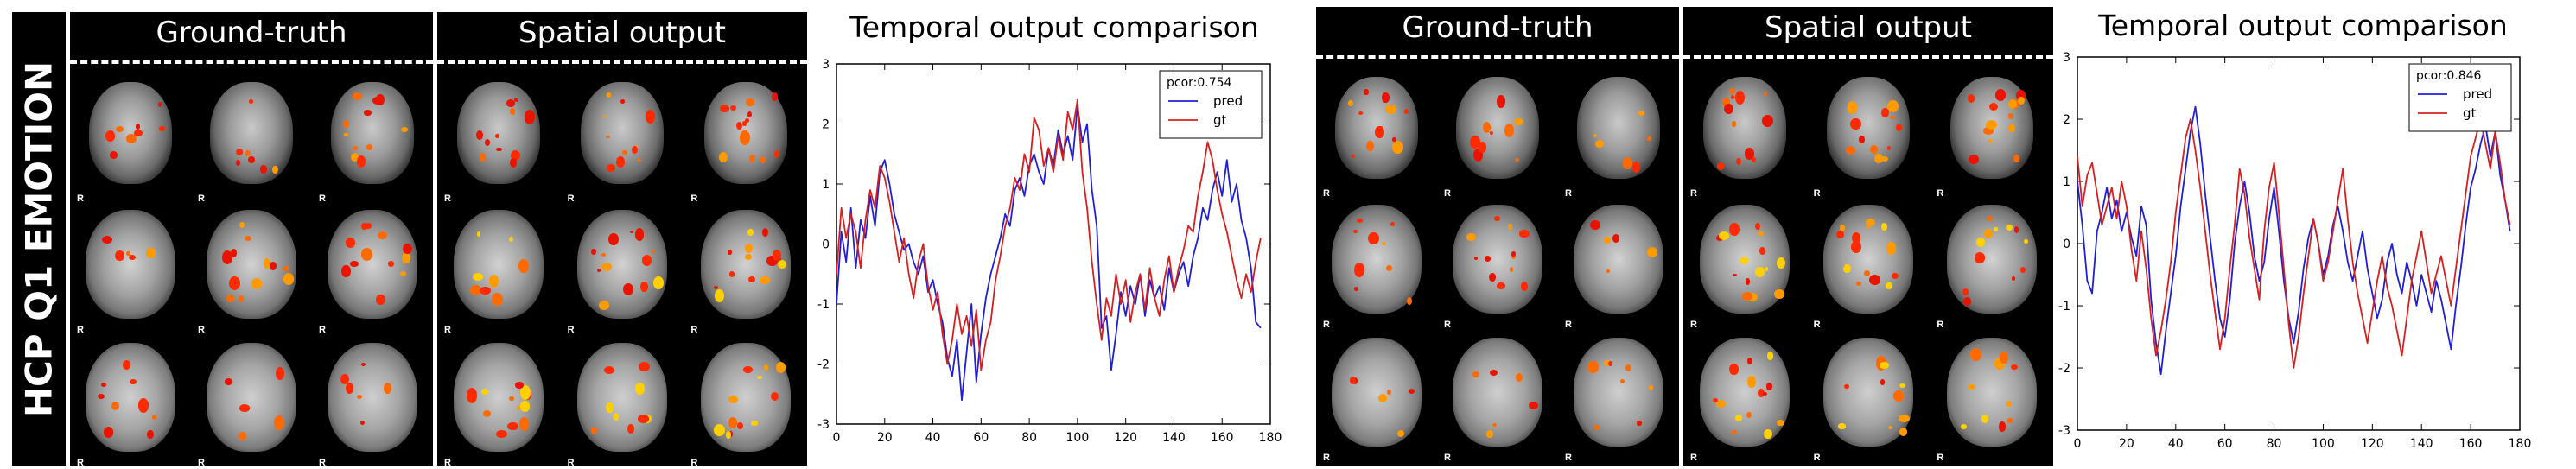  Describe the element at coordinates (2323, 444) in the screenshot. I see `x-tick-label: 100` at that location.